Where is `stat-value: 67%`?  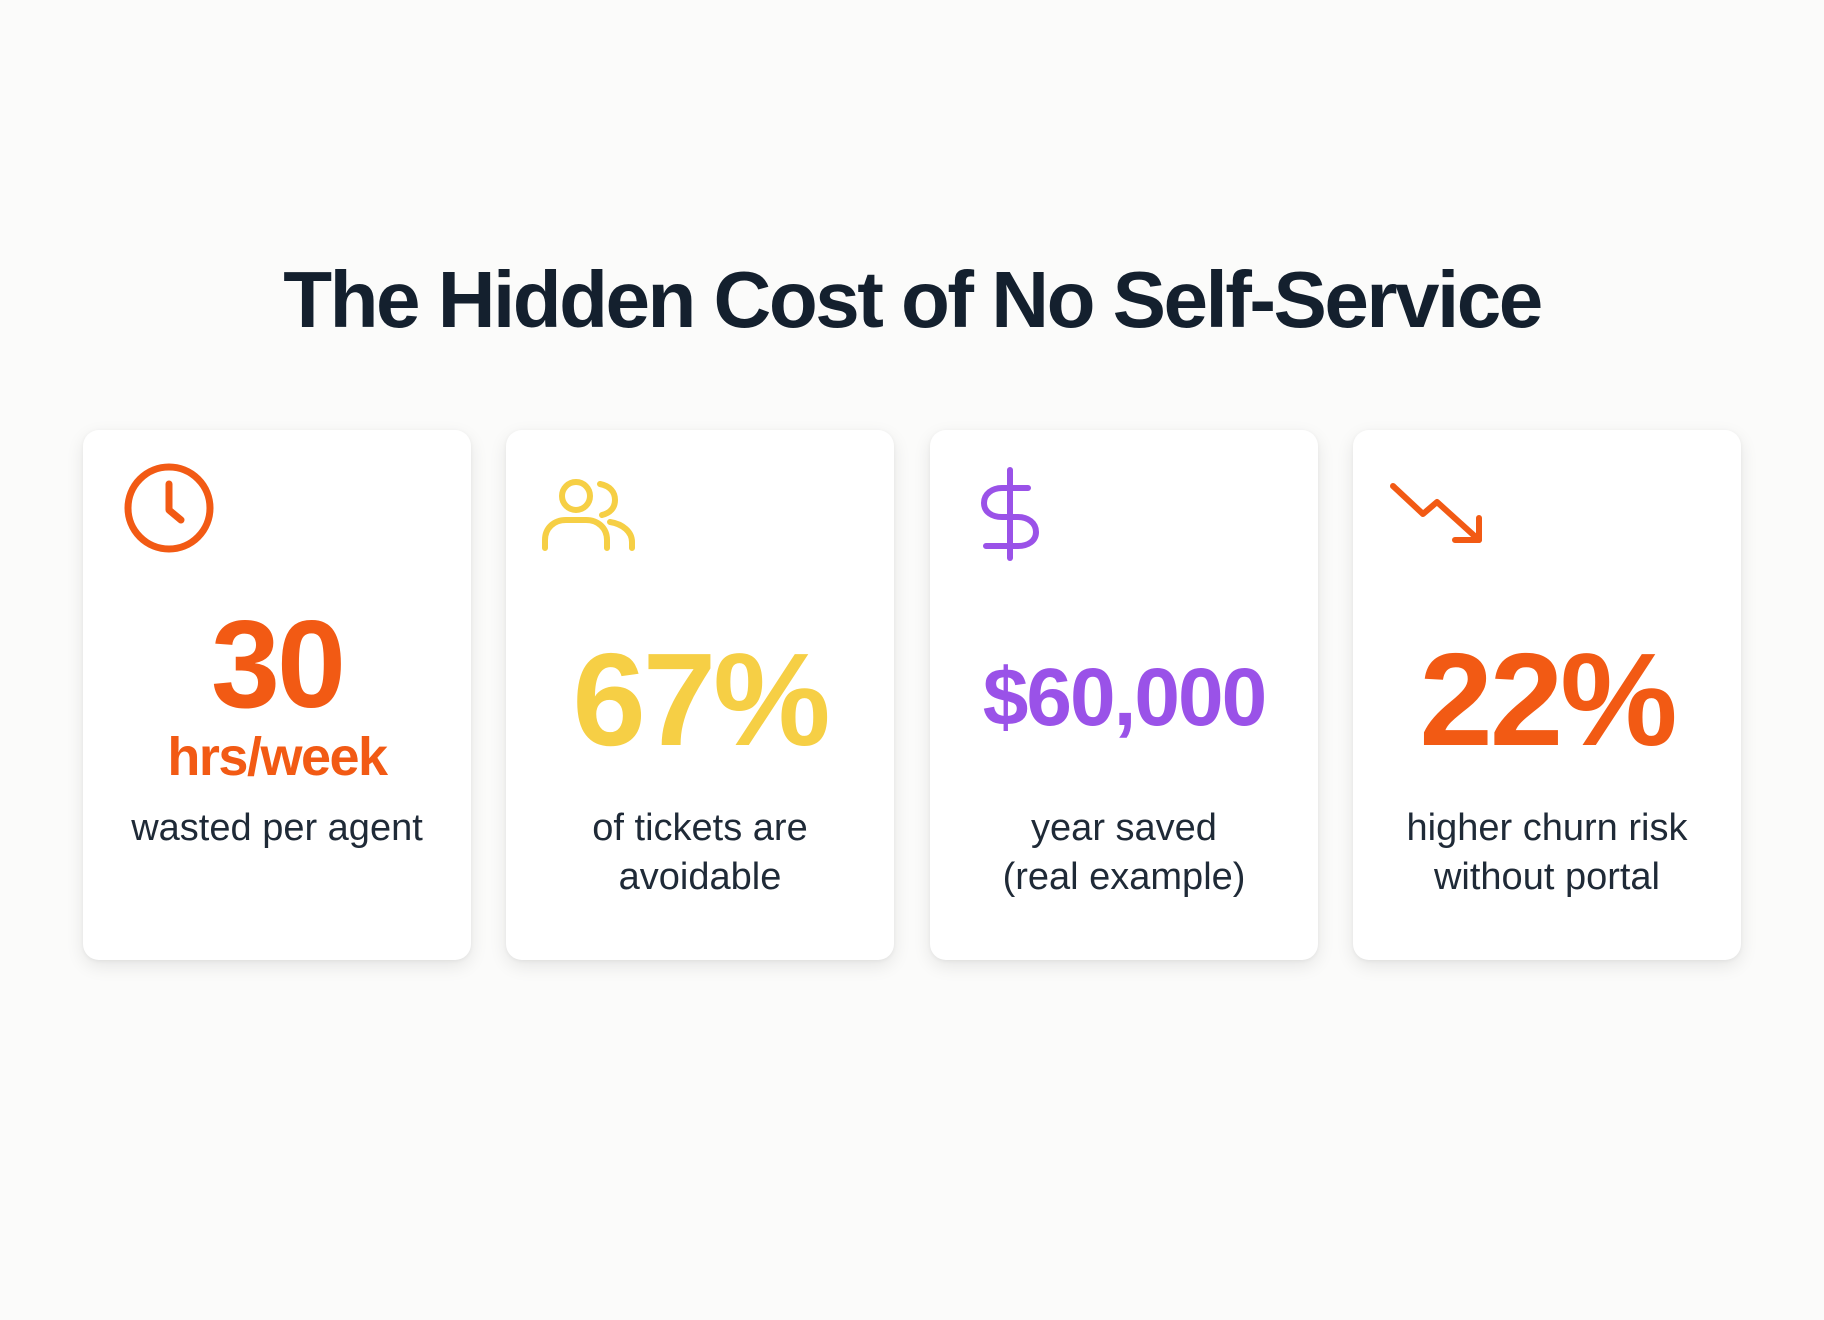 stat-value: 67% is located at coordinates (701, 699).